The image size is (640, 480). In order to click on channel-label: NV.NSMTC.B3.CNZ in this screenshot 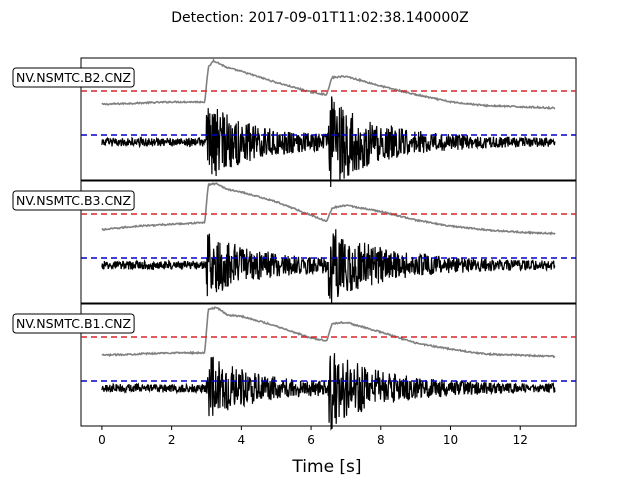, I will do `click(73, 200)`.